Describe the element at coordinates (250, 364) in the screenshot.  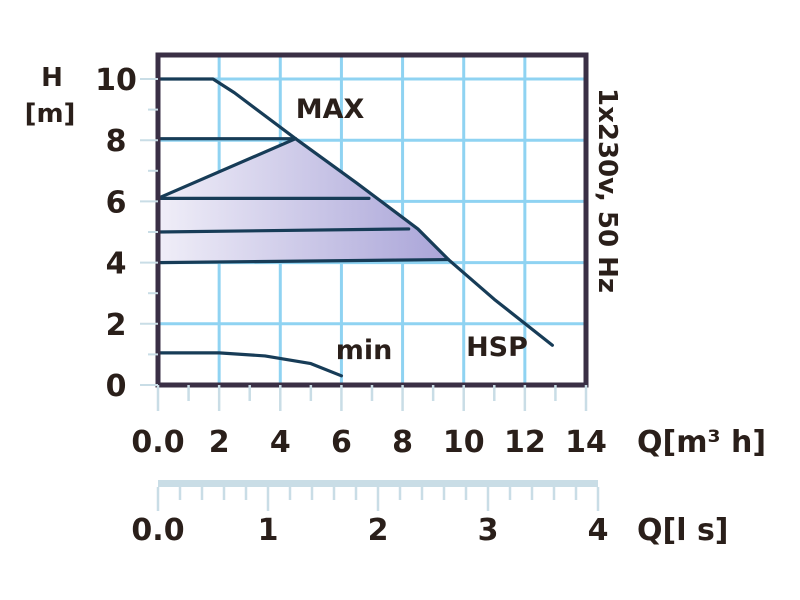
I see `series-line-min` at that location.